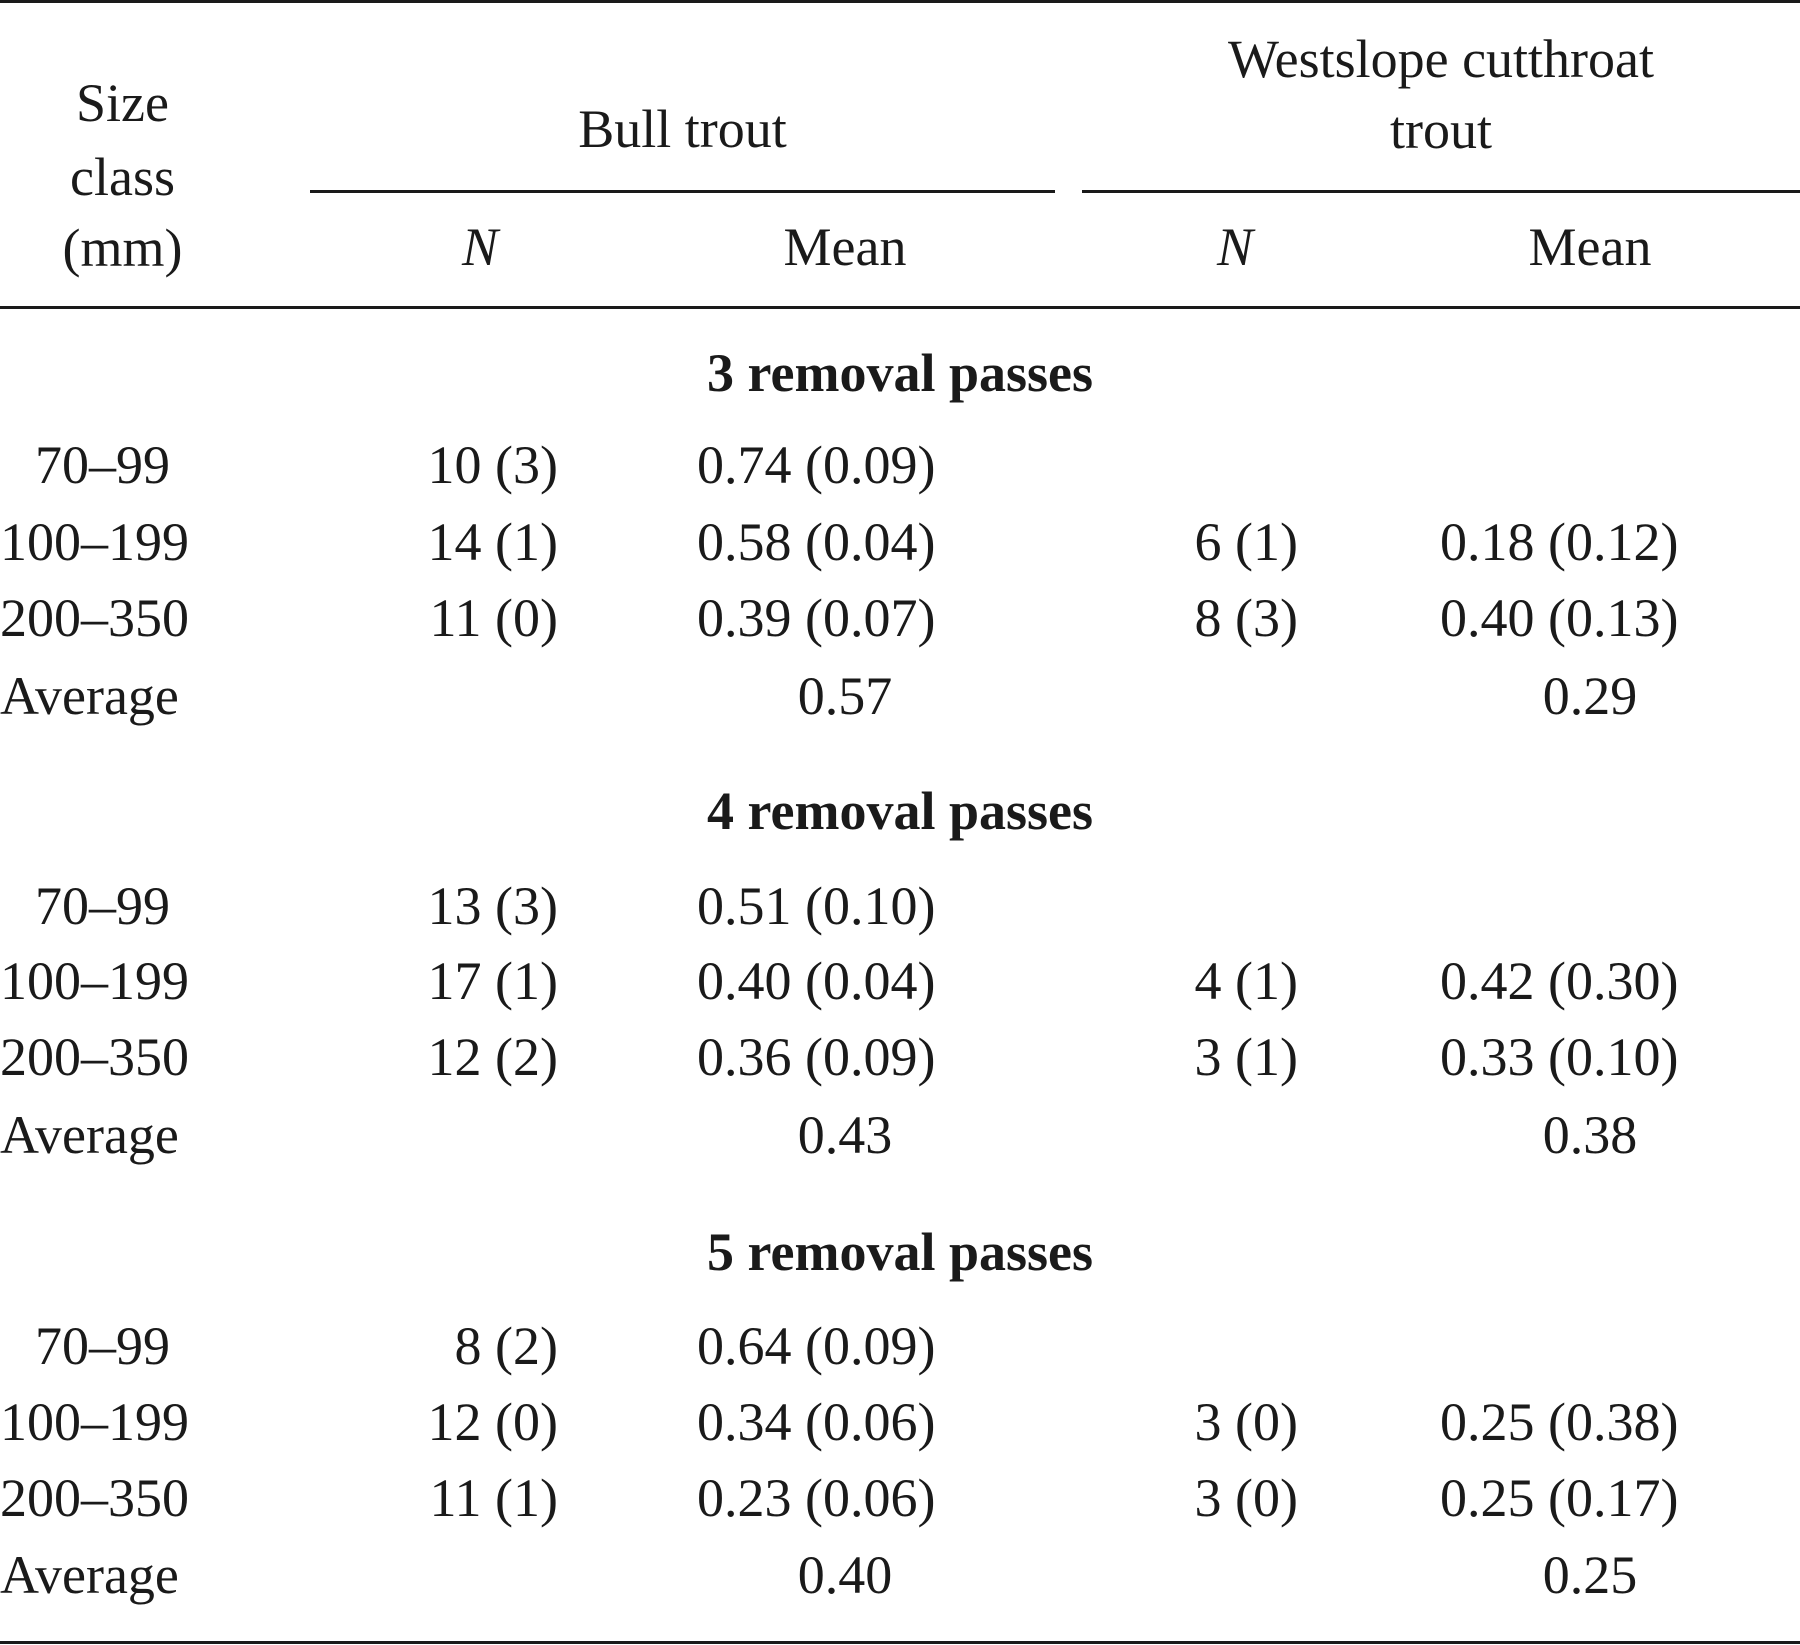  I want to click on size-class-header-3: (mm), so click(122, 248).